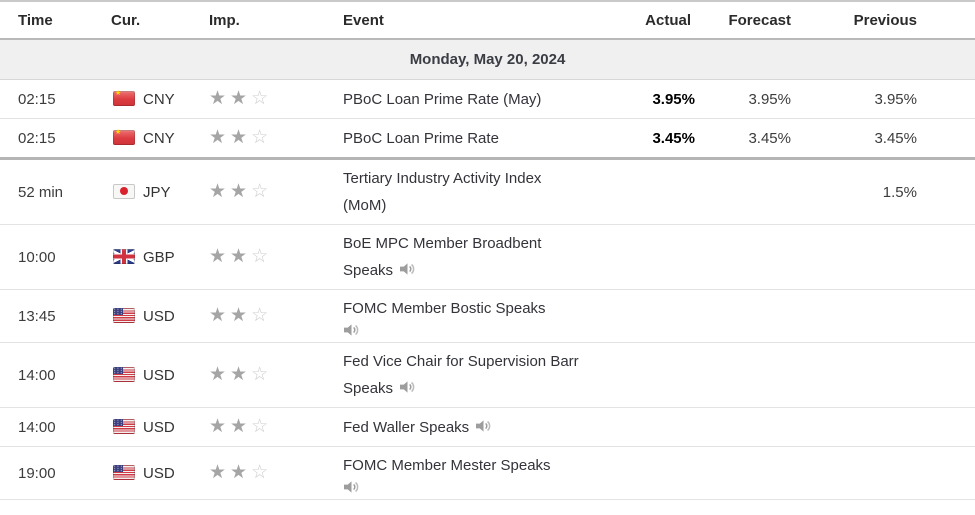 The width and height of the screenshot is (975, 515). I want to click on table-row: 13:45 USD ★ ★ ☆ FOMC Member Bostic Speaks, so click(487, 316).